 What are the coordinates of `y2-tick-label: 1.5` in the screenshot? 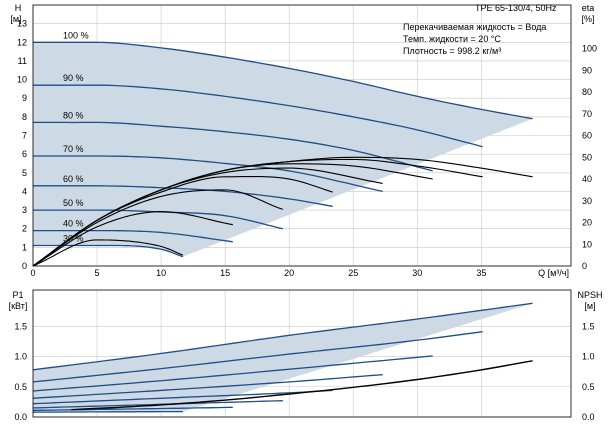 It's located at (588, 326).